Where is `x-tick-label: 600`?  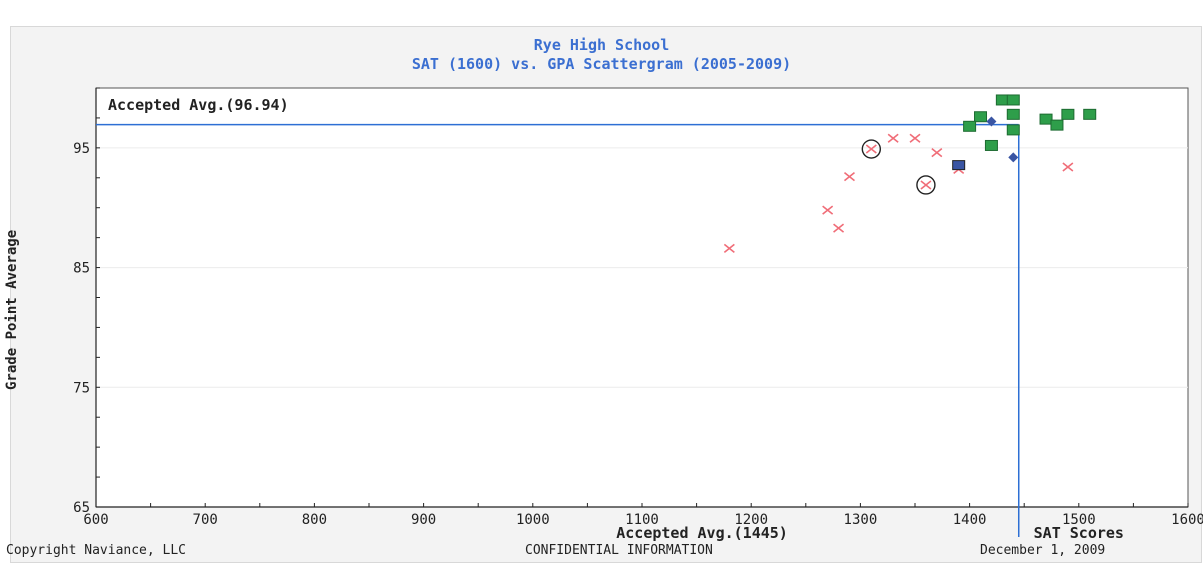 x-tick-label: 600 is located at coordinates (95, 520).